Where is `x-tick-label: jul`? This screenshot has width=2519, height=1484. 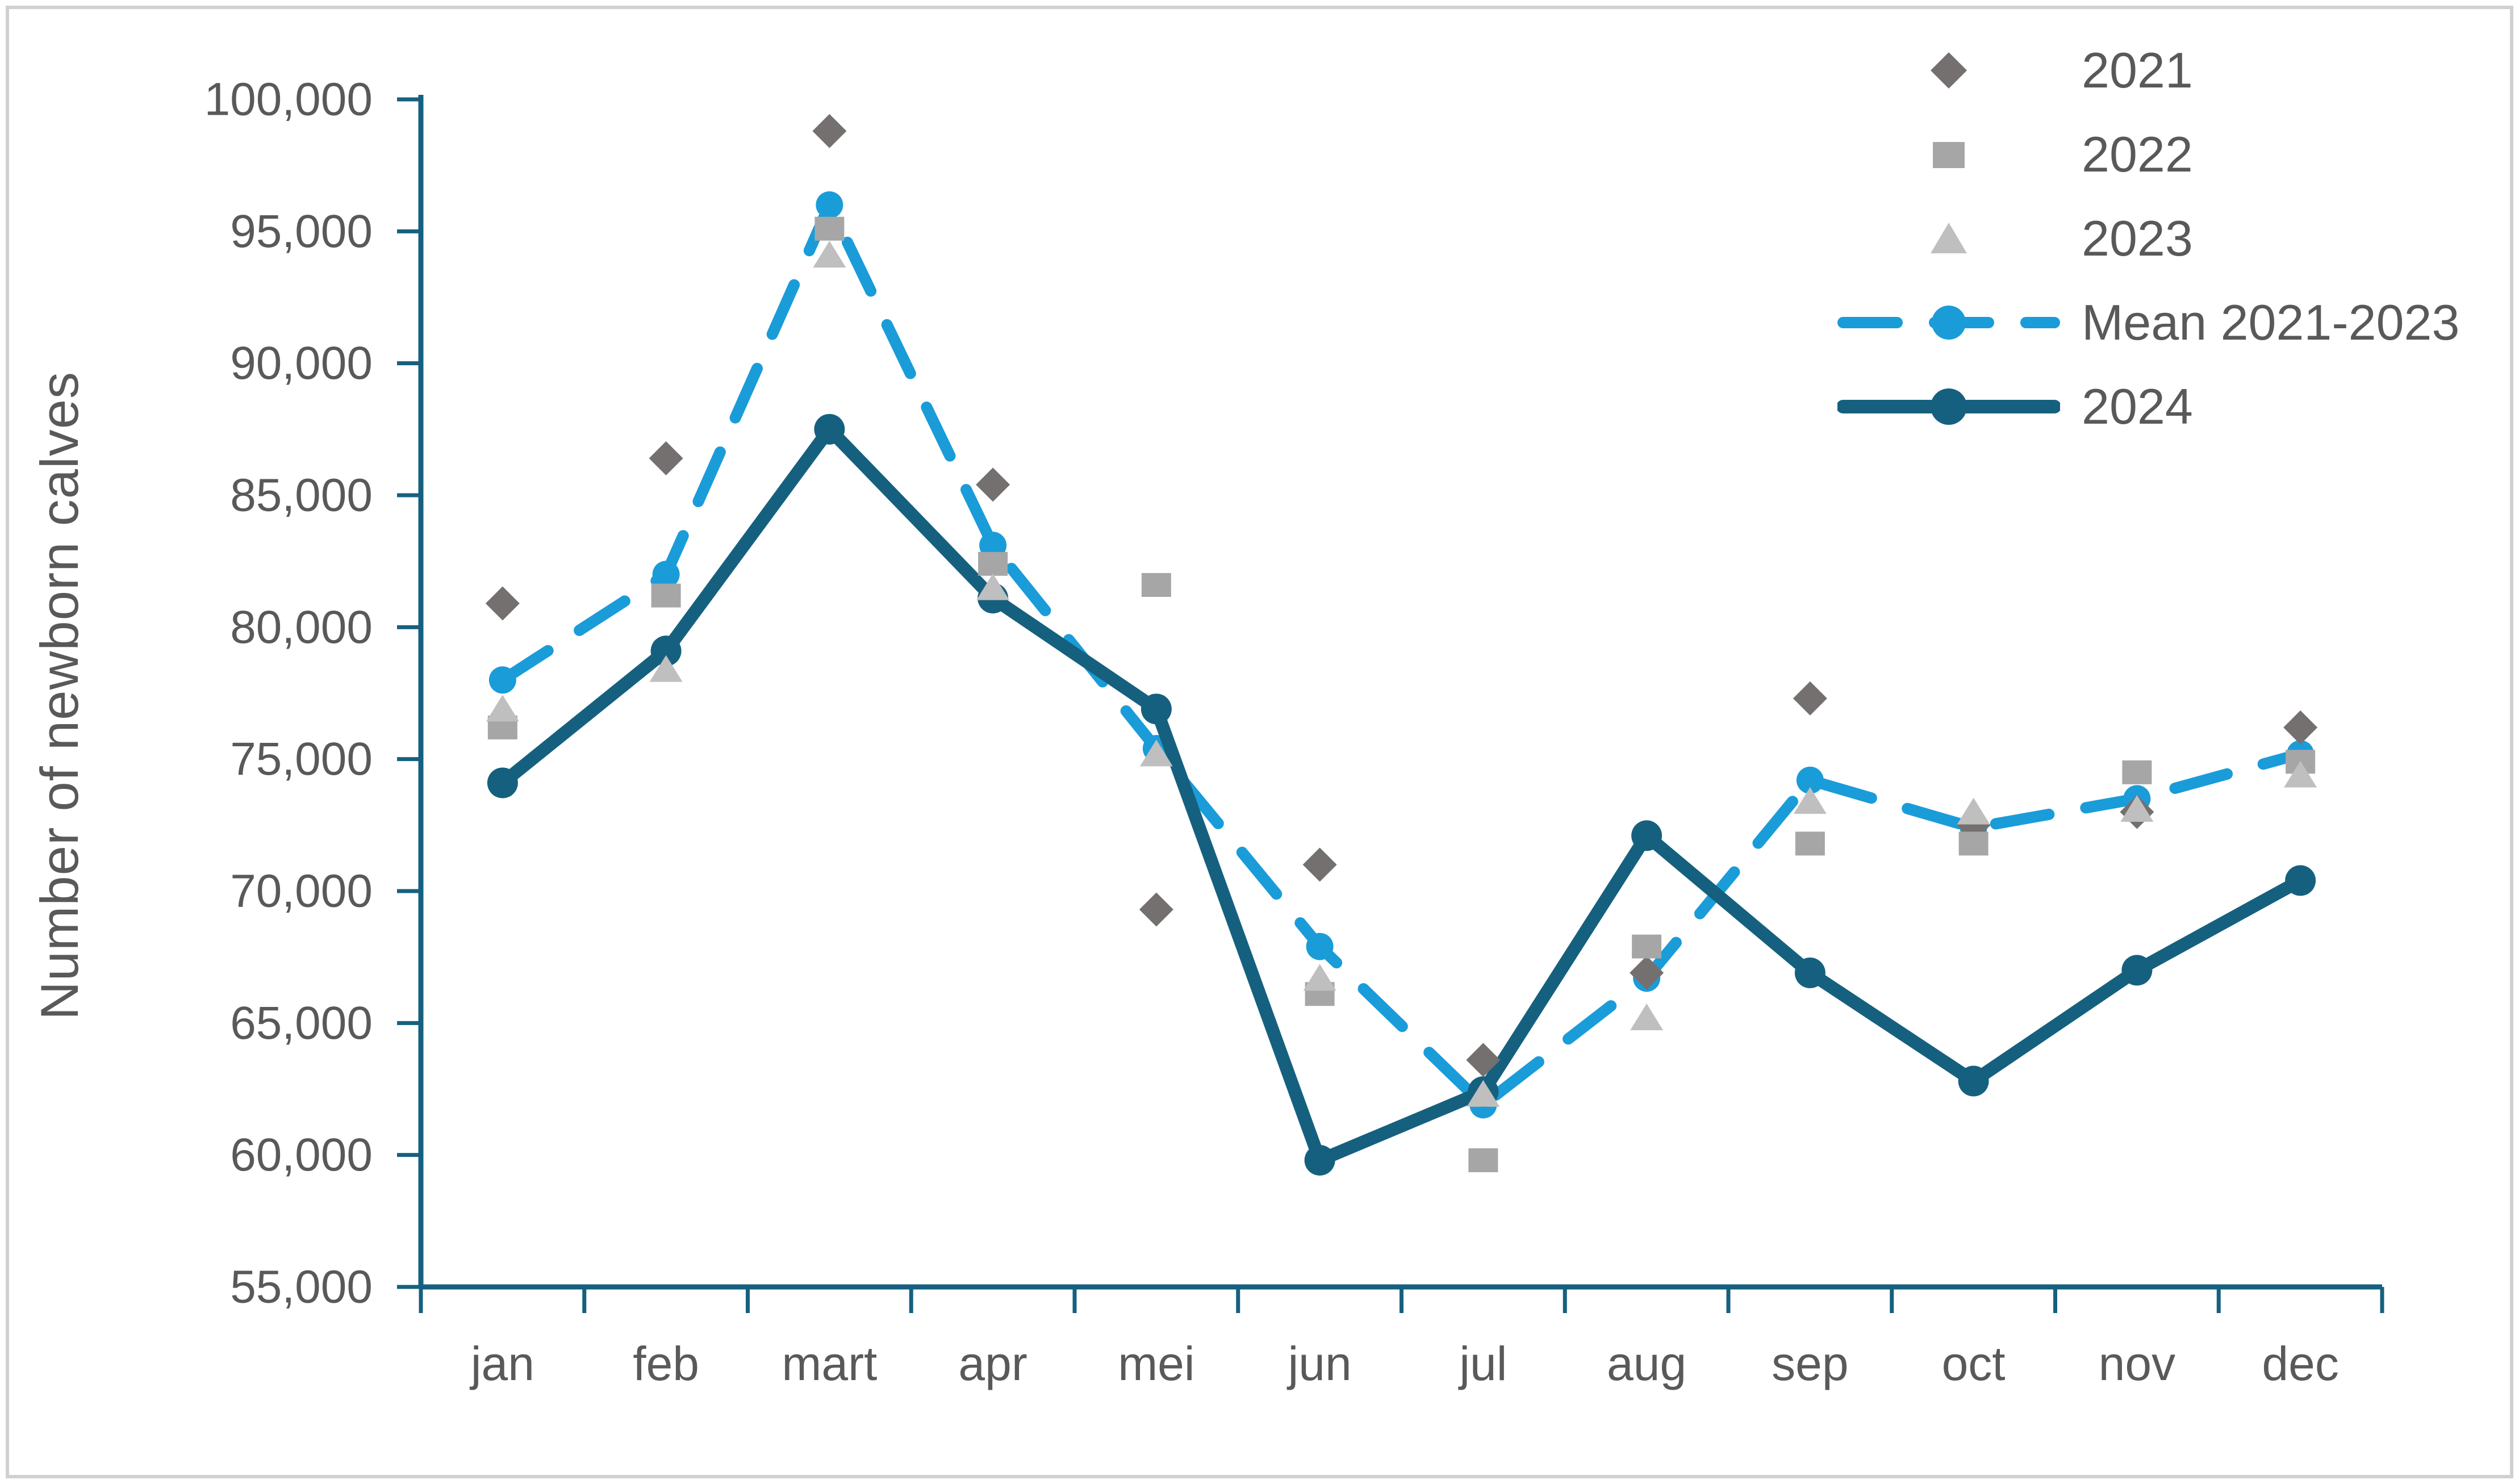
x-tick-label: jul is located at coordinates (1482, 1363).